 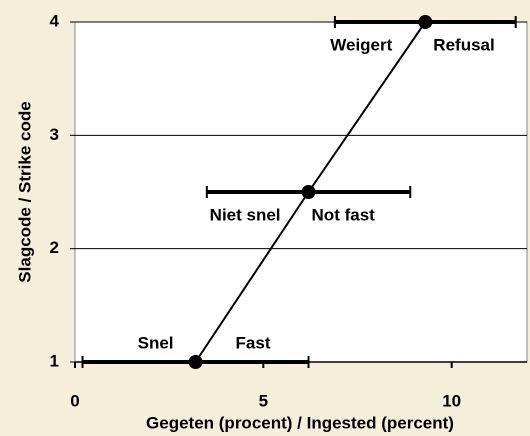 I want to click on x-tick-label: 5, so click(x=263, y=400).